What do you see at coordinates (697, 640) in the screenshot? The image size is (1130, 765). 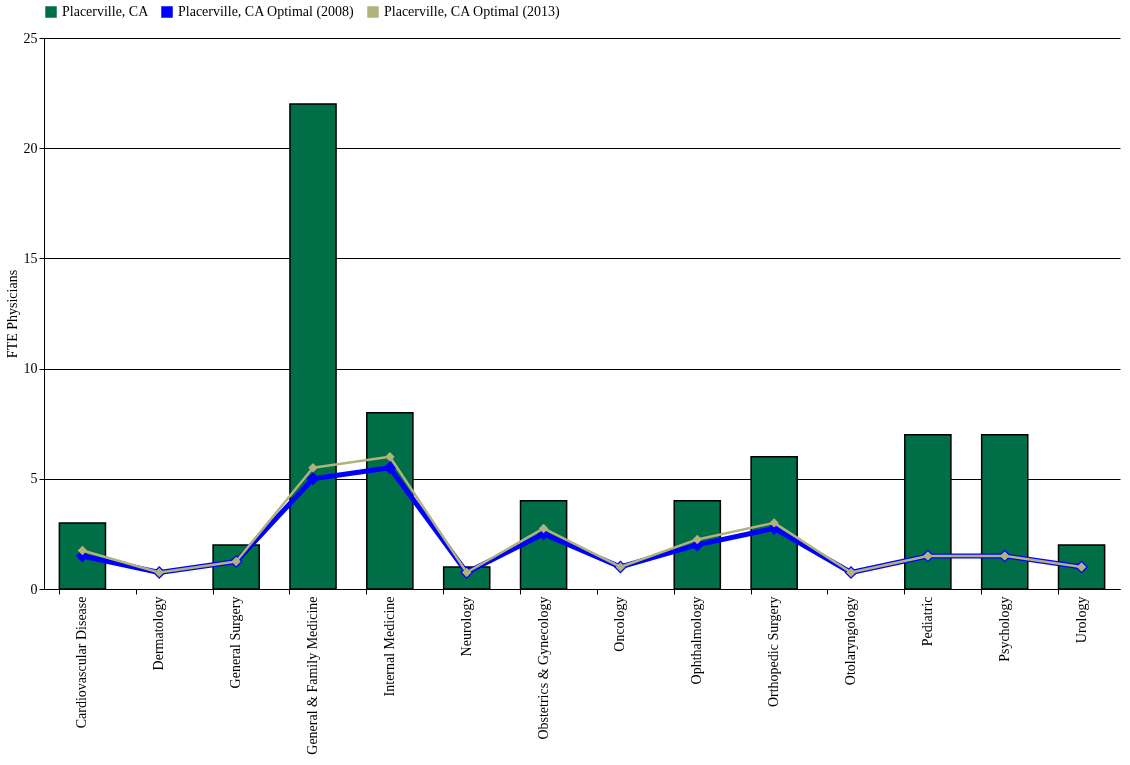 I see `x-tick-label: Ophthalmology` at bounding box center [697, 640].